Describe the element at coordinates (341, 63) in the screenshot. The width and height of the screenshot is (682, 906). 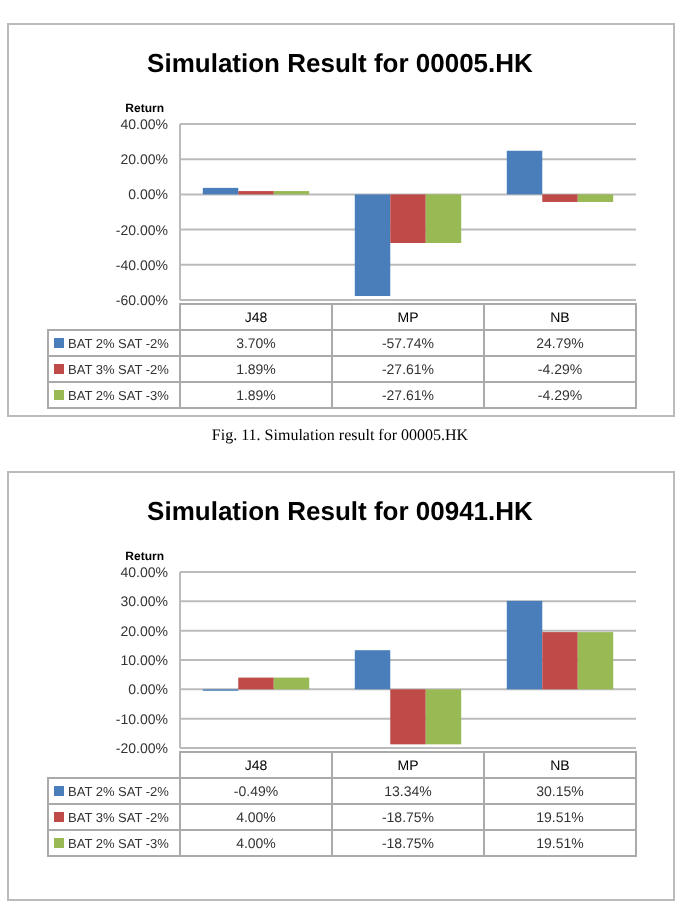
I see `chart-title: Simulation Result for 00005.HK` at that location.